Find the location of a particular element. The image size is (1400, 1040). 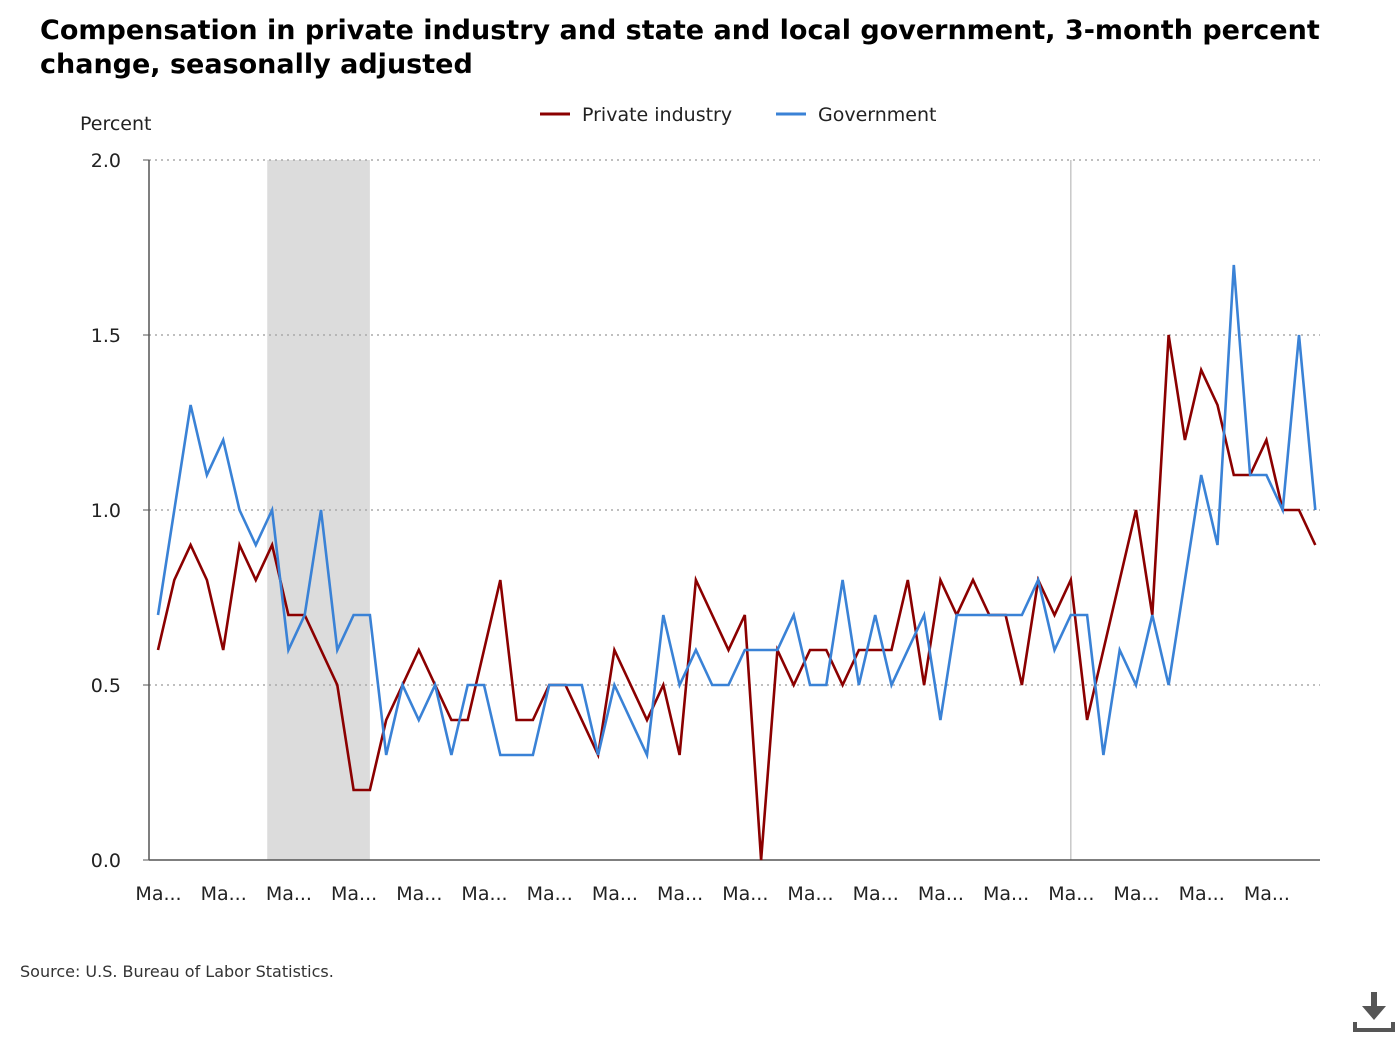

legend-item-private-industry: Private industry is located at coordinates (636, 115).